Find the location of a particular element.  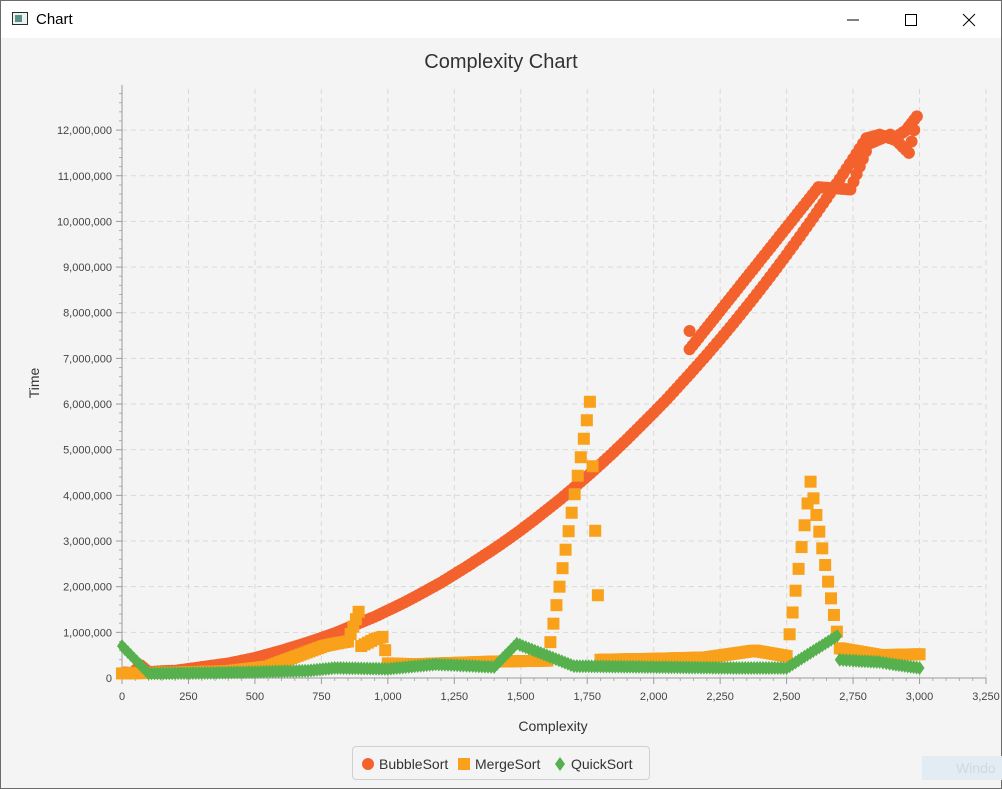

y-tick-label: 8,000,000 is located at coordinates (87, 314).